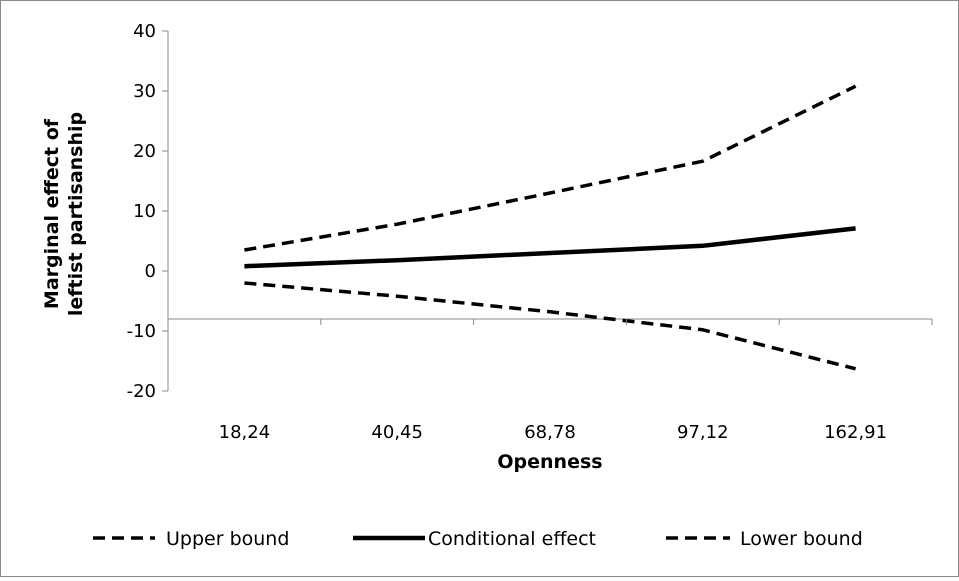 This screenshot has height=581, width=959. Describe the element at coordinates (550, 432) in the screenshot. I see `x-tick-label: 68,78` at that location.